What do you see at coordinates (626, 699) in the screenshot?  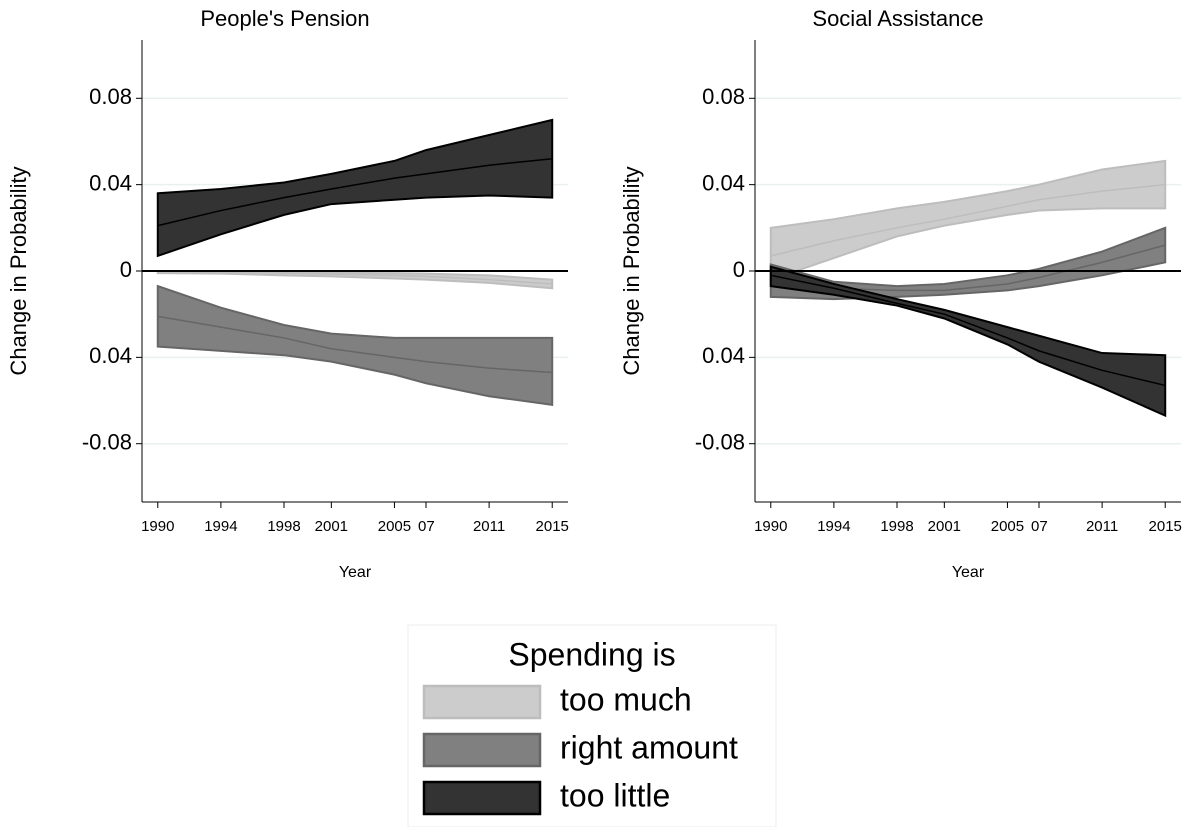 I see `legend-label: too much` at bounding box center [626, 699].